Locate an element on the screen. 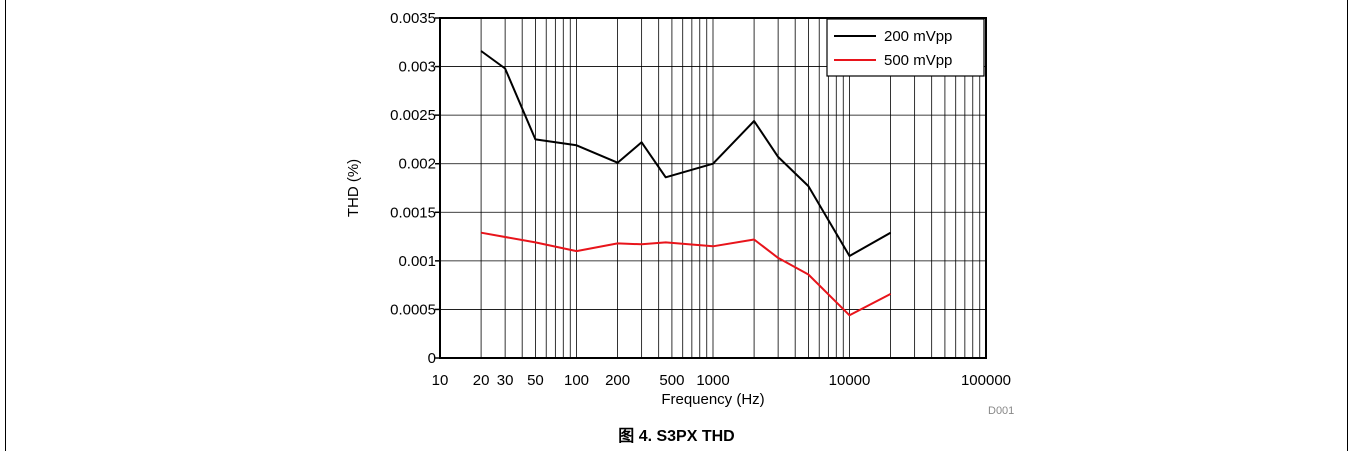 The height and width of the screenshot is (451, 1353). x-tick-label: 1000 is located at coordinates (712, 380).